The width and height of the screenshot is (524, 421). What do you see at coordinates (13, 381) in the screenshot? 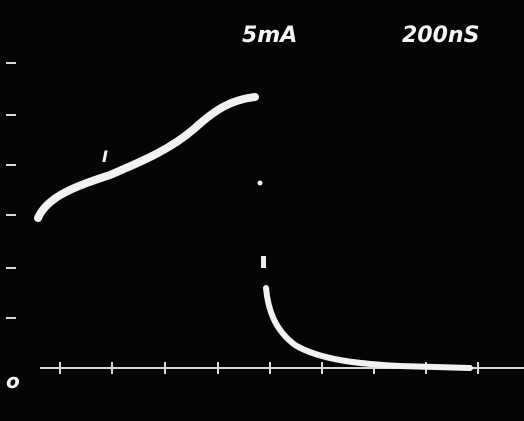
I see `zero-label: o` at bounding box center [13, 381].